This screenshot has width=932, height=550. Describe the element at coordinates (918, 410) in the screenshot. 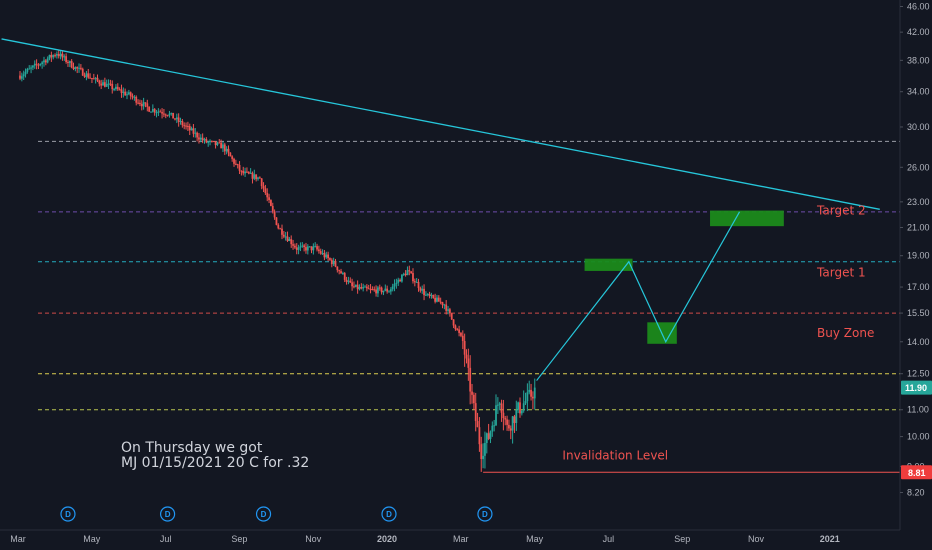

I see `price-tick-label: 11.00` at that location.